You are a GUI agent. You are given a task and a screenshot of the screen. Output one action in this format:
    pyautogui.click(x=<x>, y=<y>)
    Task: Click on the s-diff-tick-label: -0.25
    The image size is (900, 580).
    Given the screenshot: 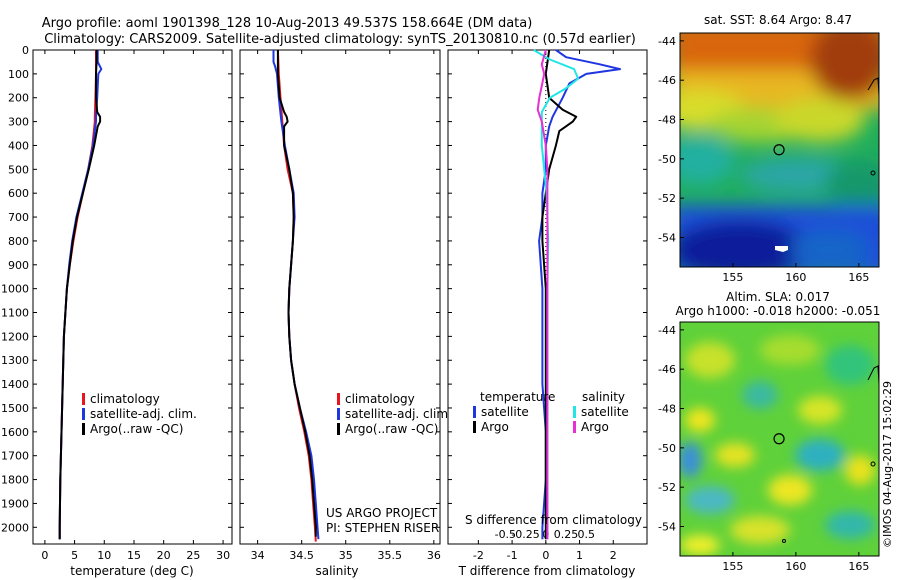 What is the action you would take?
    pyautogui.click(x=525, y=534)
    